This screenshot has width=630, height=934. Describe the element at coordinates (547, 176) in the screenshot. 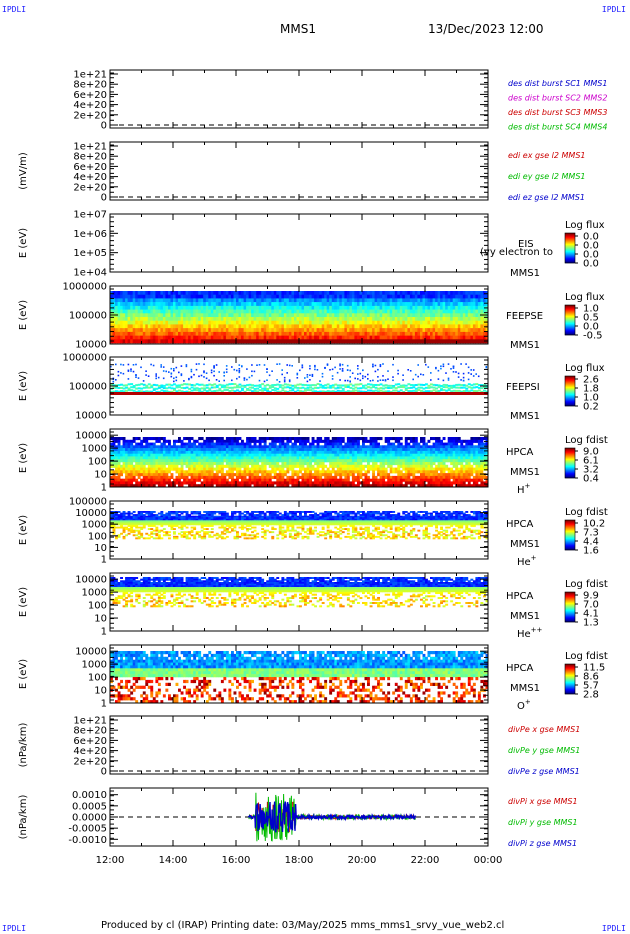

I see `legend-entry: edi ey gse l2 MMS1` at that location.